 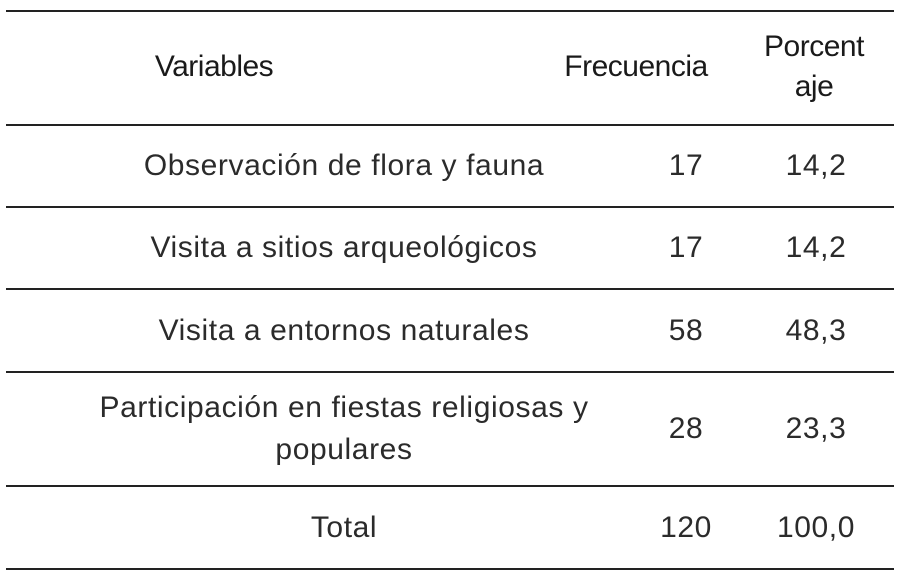 I want to click on header-variables: Variables, so click(x=276, y=67).